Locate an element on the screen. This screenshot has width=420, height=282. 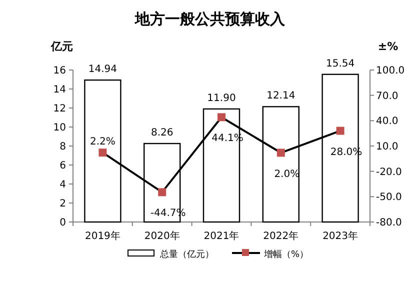
y-tick-label: 8 is located at coordinates (63, 147).